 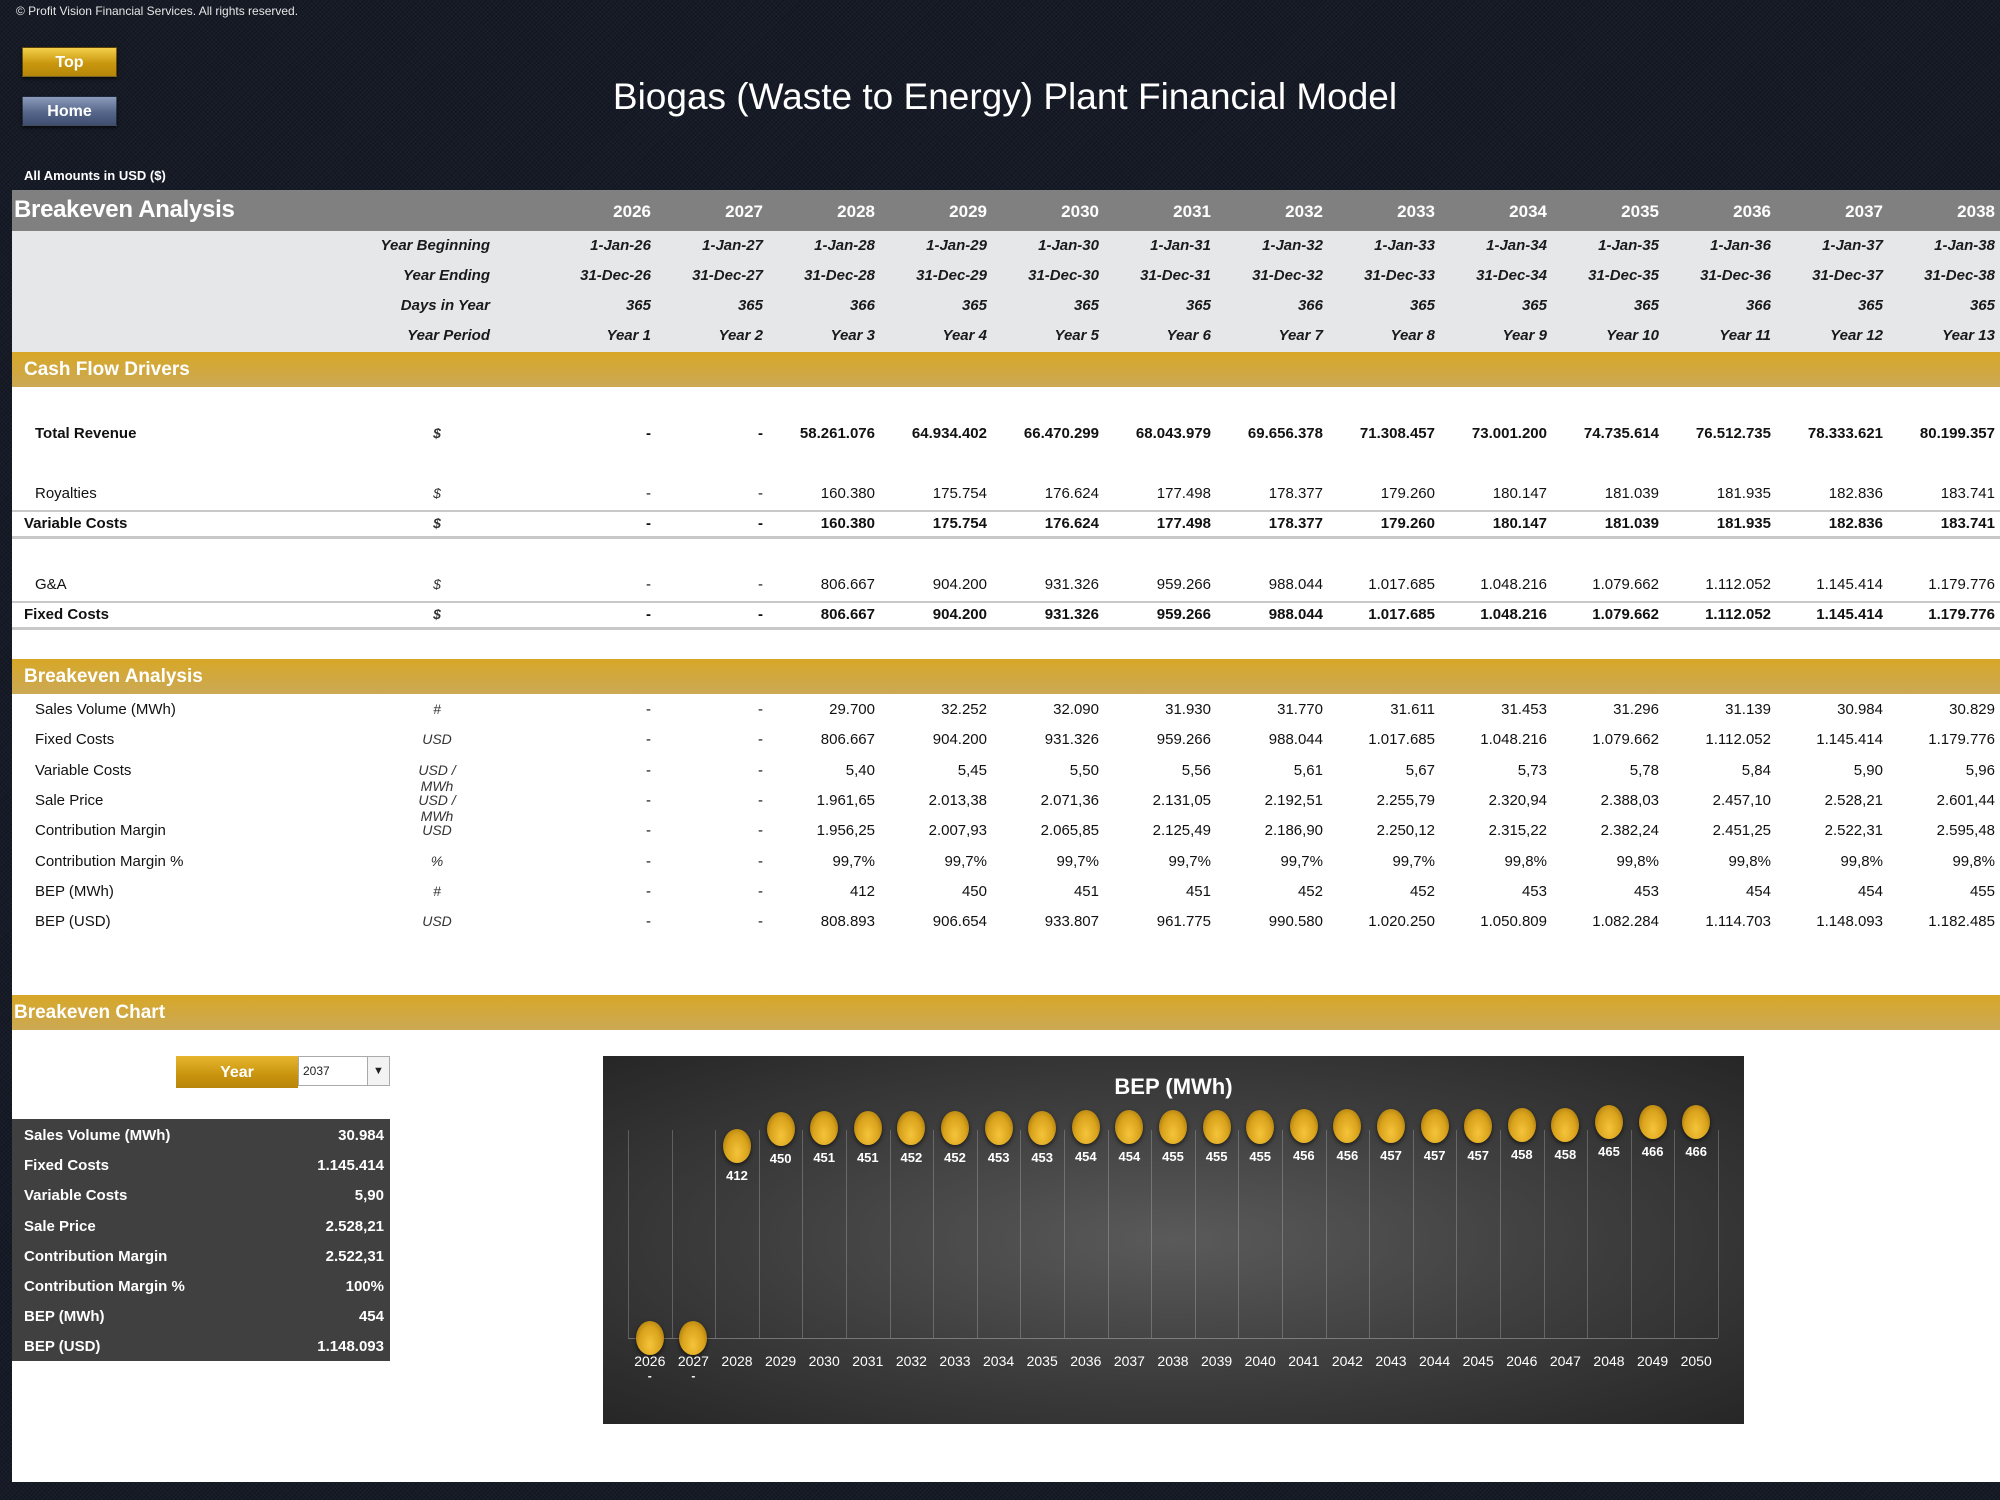 I want to click on divider, so click(x=1006, y=628).